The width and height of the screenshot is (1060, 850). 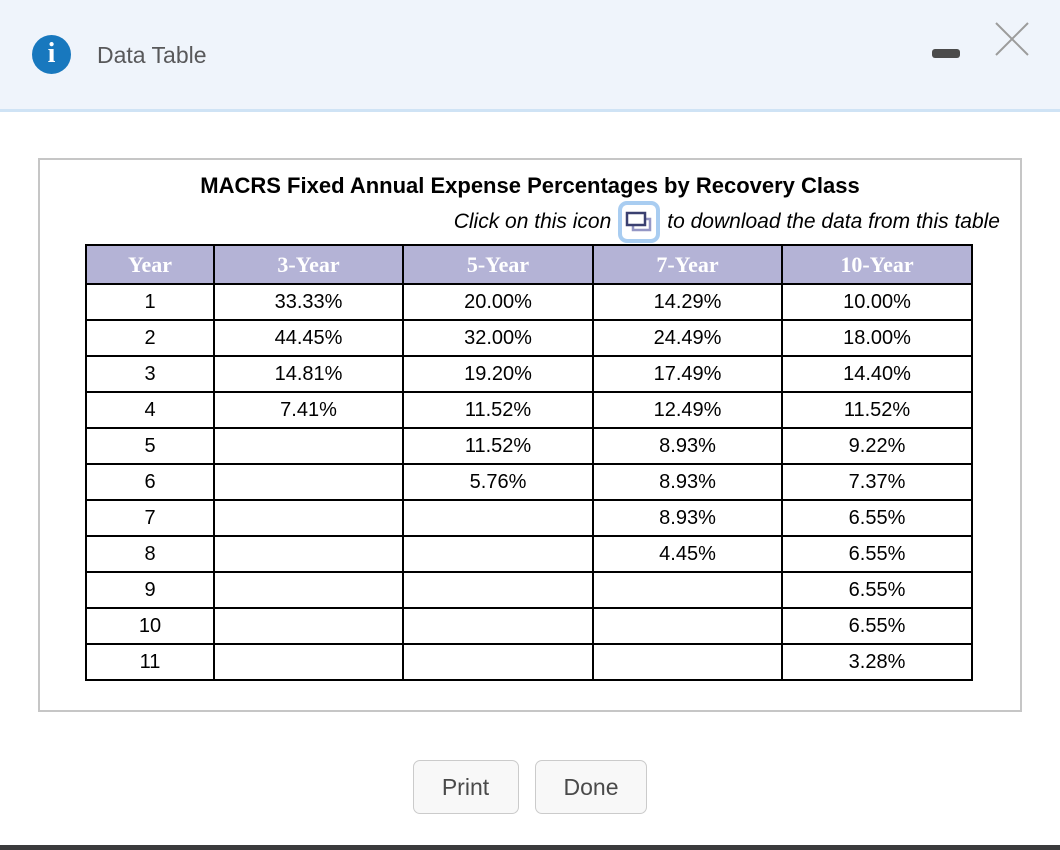 I want to click on table-cell: 7.41%, so click(x=308, y=410).